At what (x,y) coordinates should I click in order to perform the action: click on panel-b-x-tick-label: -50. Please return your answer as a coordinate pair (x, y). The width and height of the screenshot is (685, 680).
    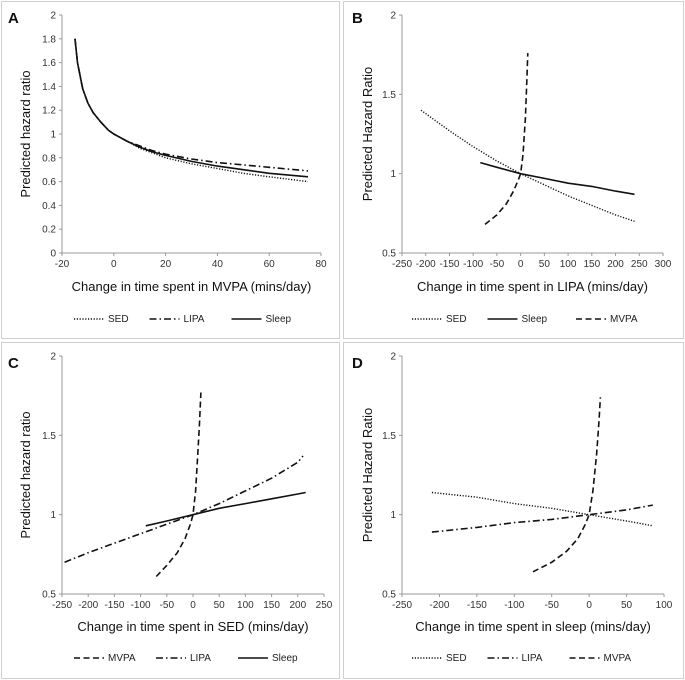
    Looking at the image, I should click on (497, 264).